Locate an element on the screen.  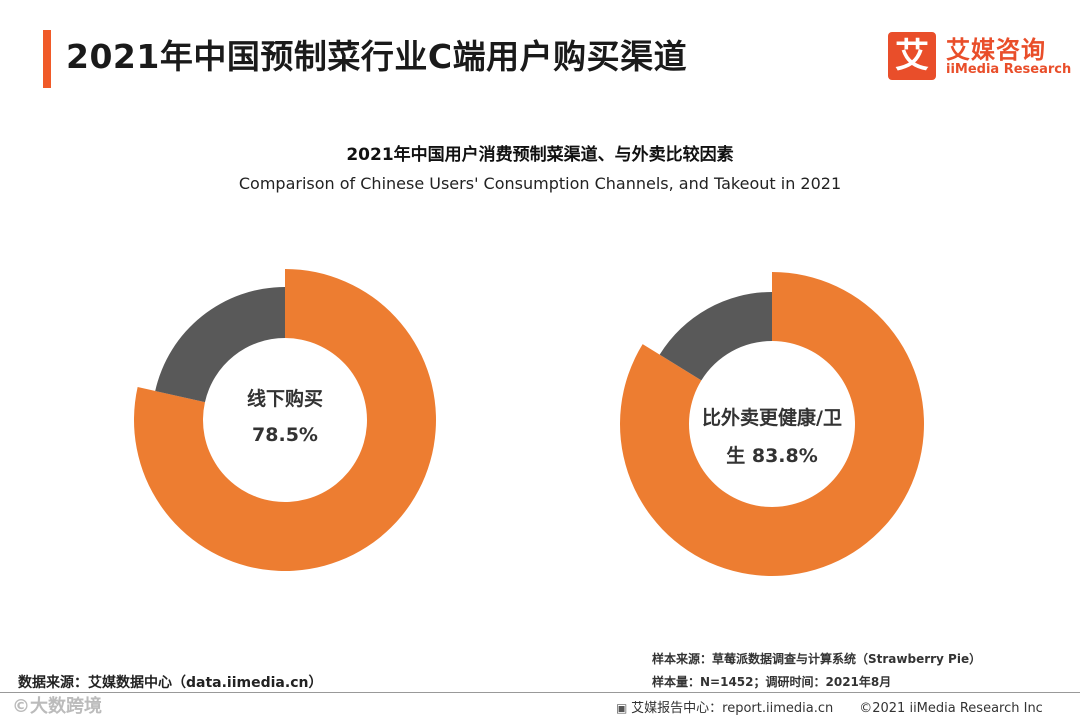
sample-source: 样本来源：草莓派数据调查与计算系统（Strawberry Pie） is located at coordinates (817, 659).